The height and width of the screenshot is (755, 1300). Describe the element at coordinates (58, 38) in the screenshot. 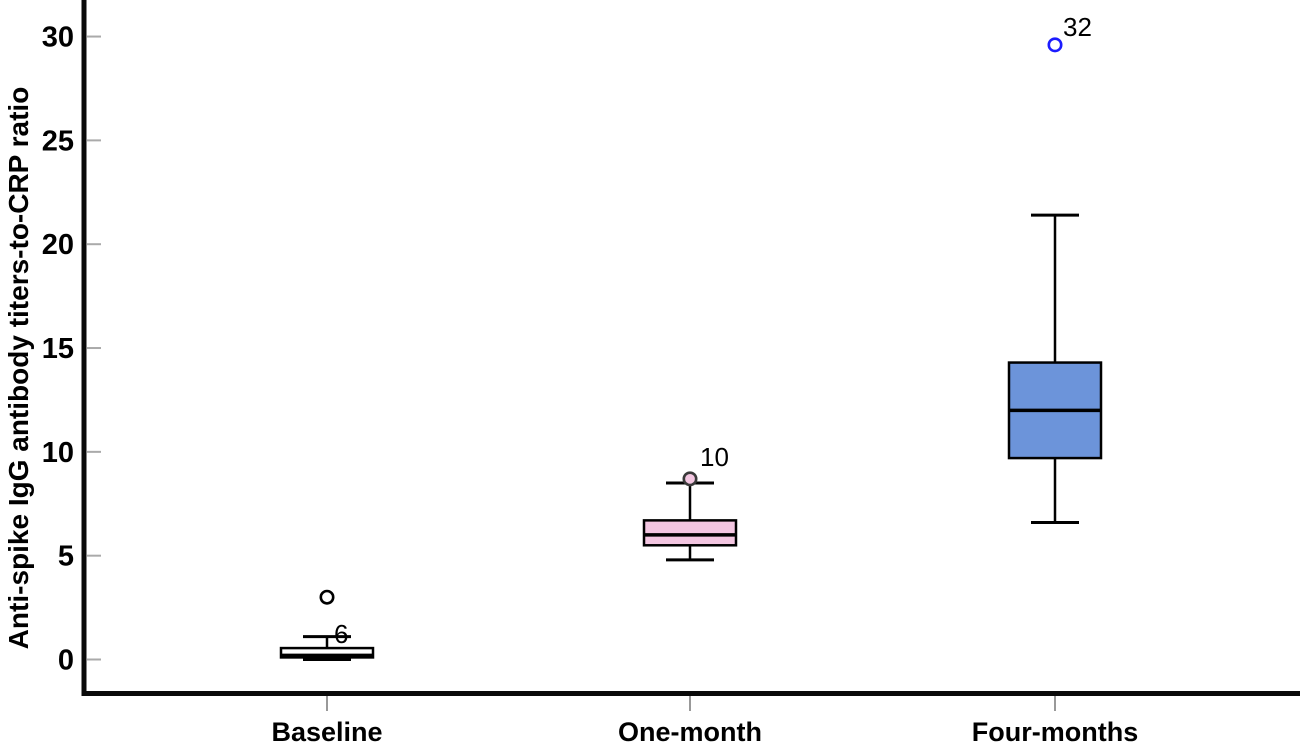

I see `y-tick-label: 30` at that location.